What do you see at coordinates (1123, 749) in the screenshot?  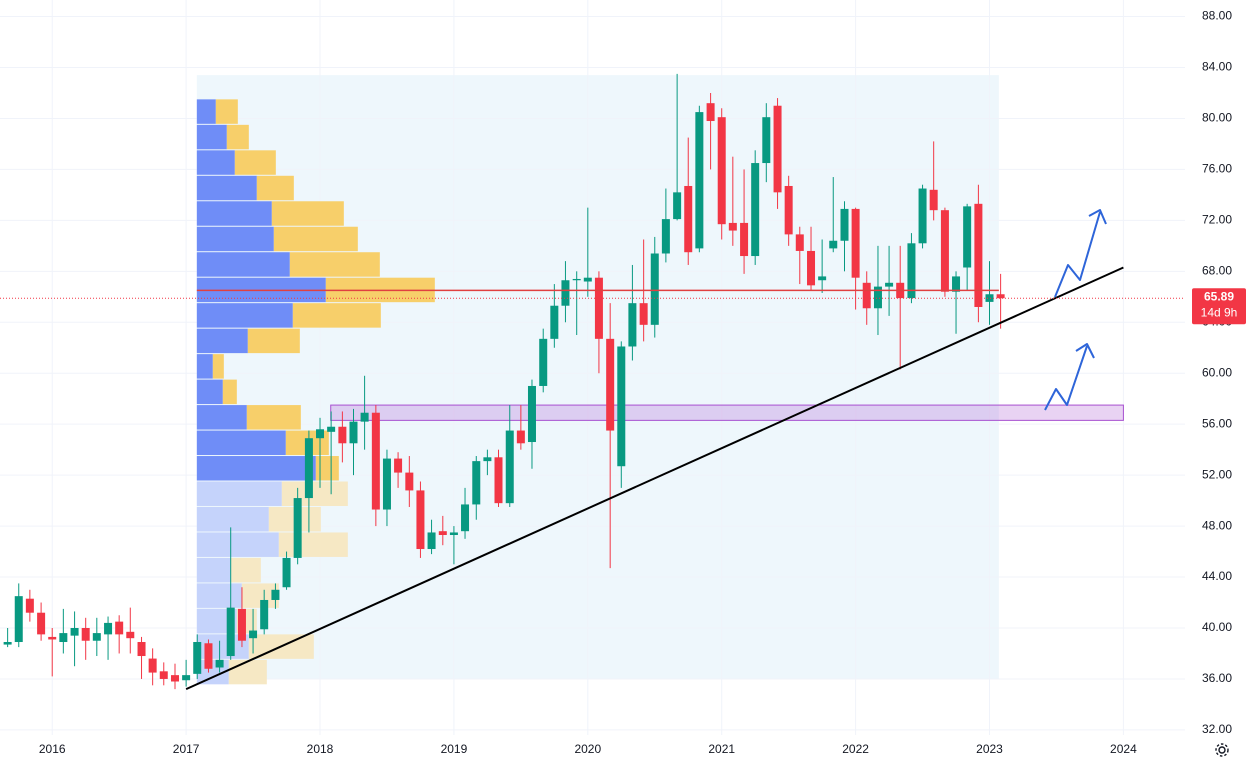 I see `x-tick-label: 2024` at bounding box center [1123, 749].